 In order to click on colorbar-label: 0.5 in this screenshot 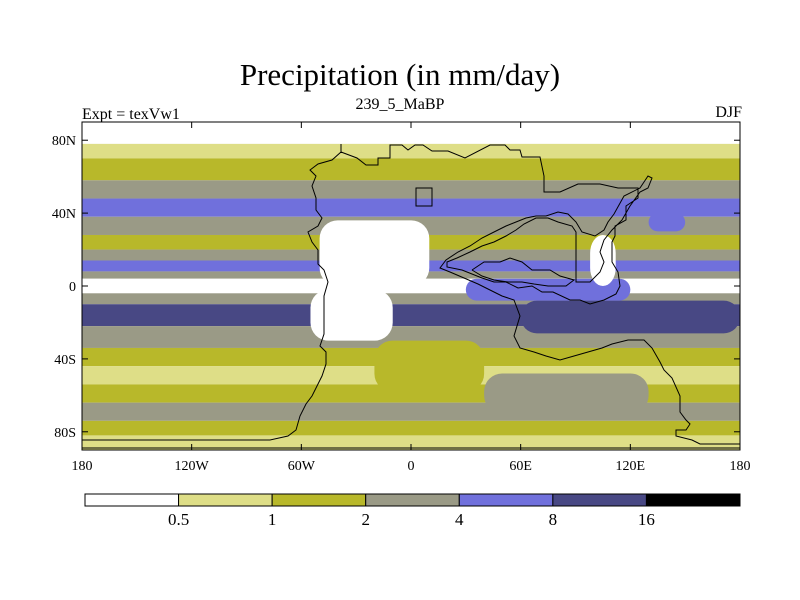, I will do `click(178, 519)`.